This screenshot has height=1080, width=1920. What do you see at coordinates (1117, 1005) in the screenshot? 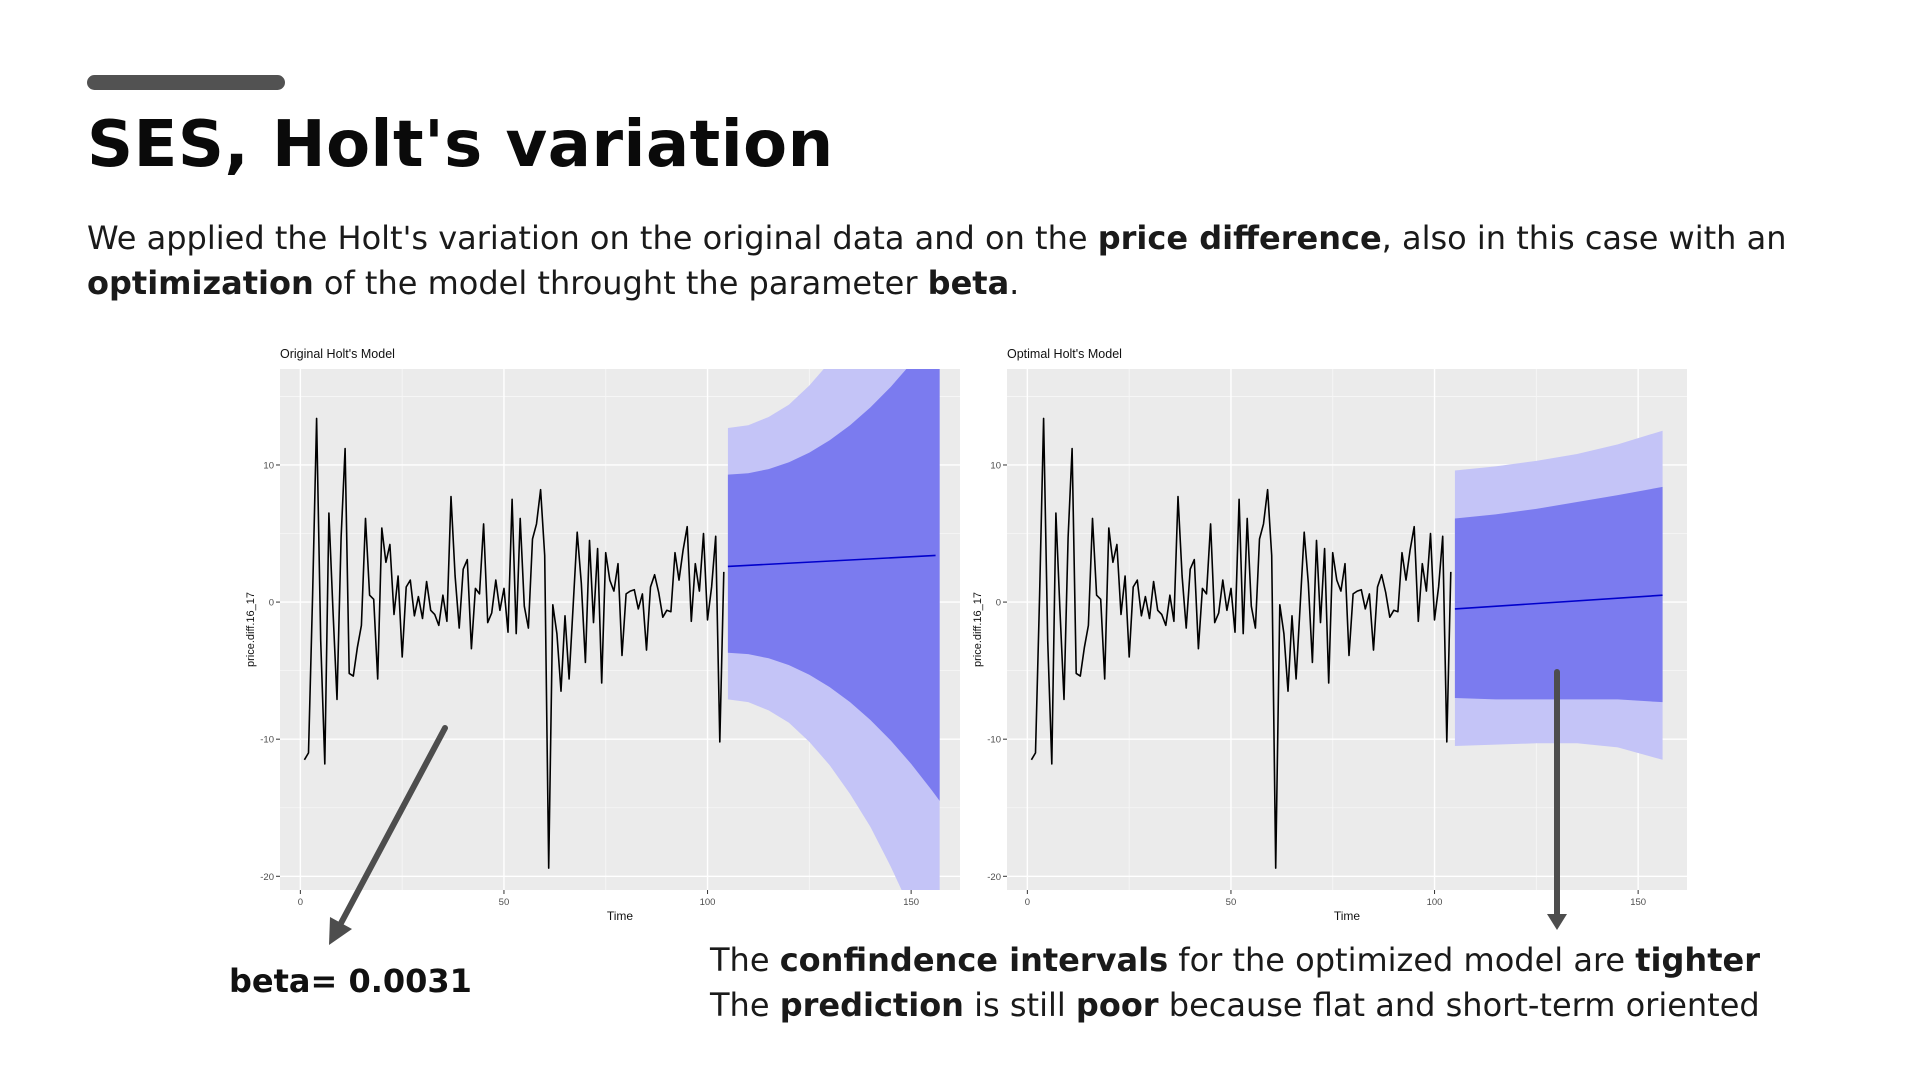
I see `conclusion-bold-poor: poor` at bounding box center [1117, 1005].